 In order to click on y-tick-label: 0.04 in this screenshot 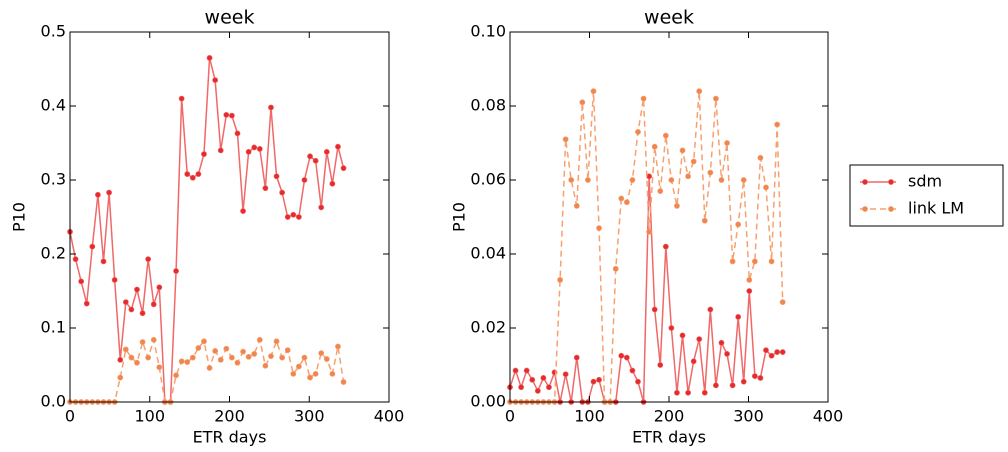, I will do `click(488, 253)`.